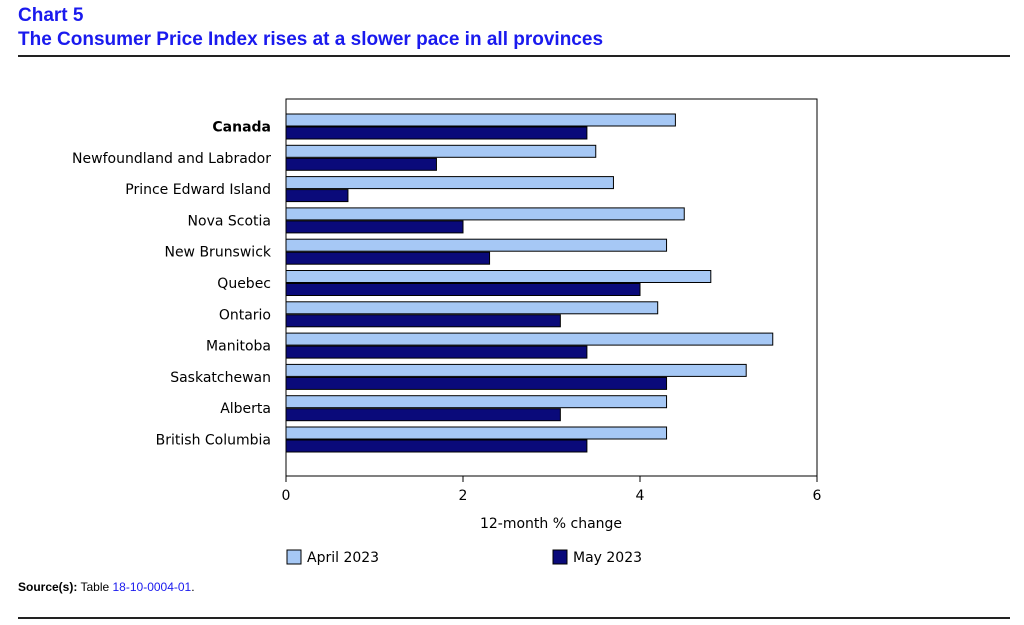 The height and width of the screenshot is (625, 1024). Describe the element at coordinates (152, 587) in the screenshot. I see `source-table-link: 18-10-0004-01` at that location.